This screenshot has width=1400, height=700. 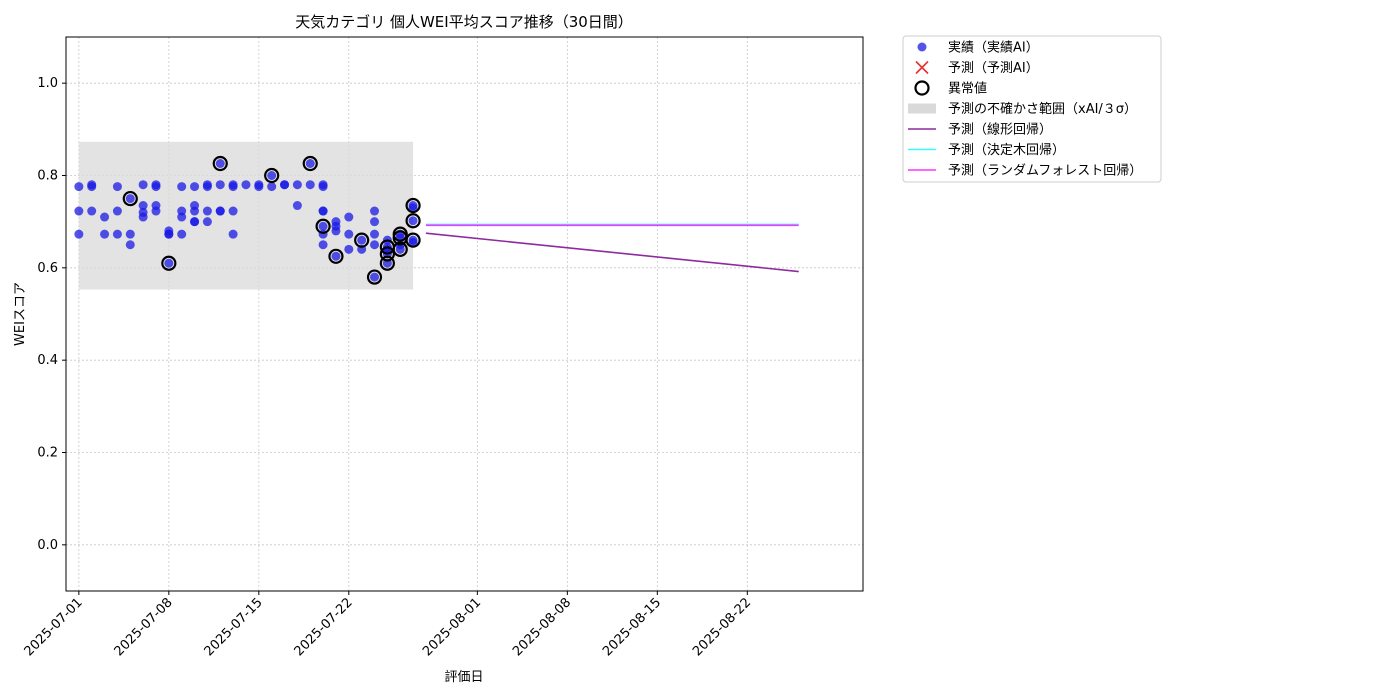 I want to click on anomaly-rings-layer, so click(x=271, y=220).